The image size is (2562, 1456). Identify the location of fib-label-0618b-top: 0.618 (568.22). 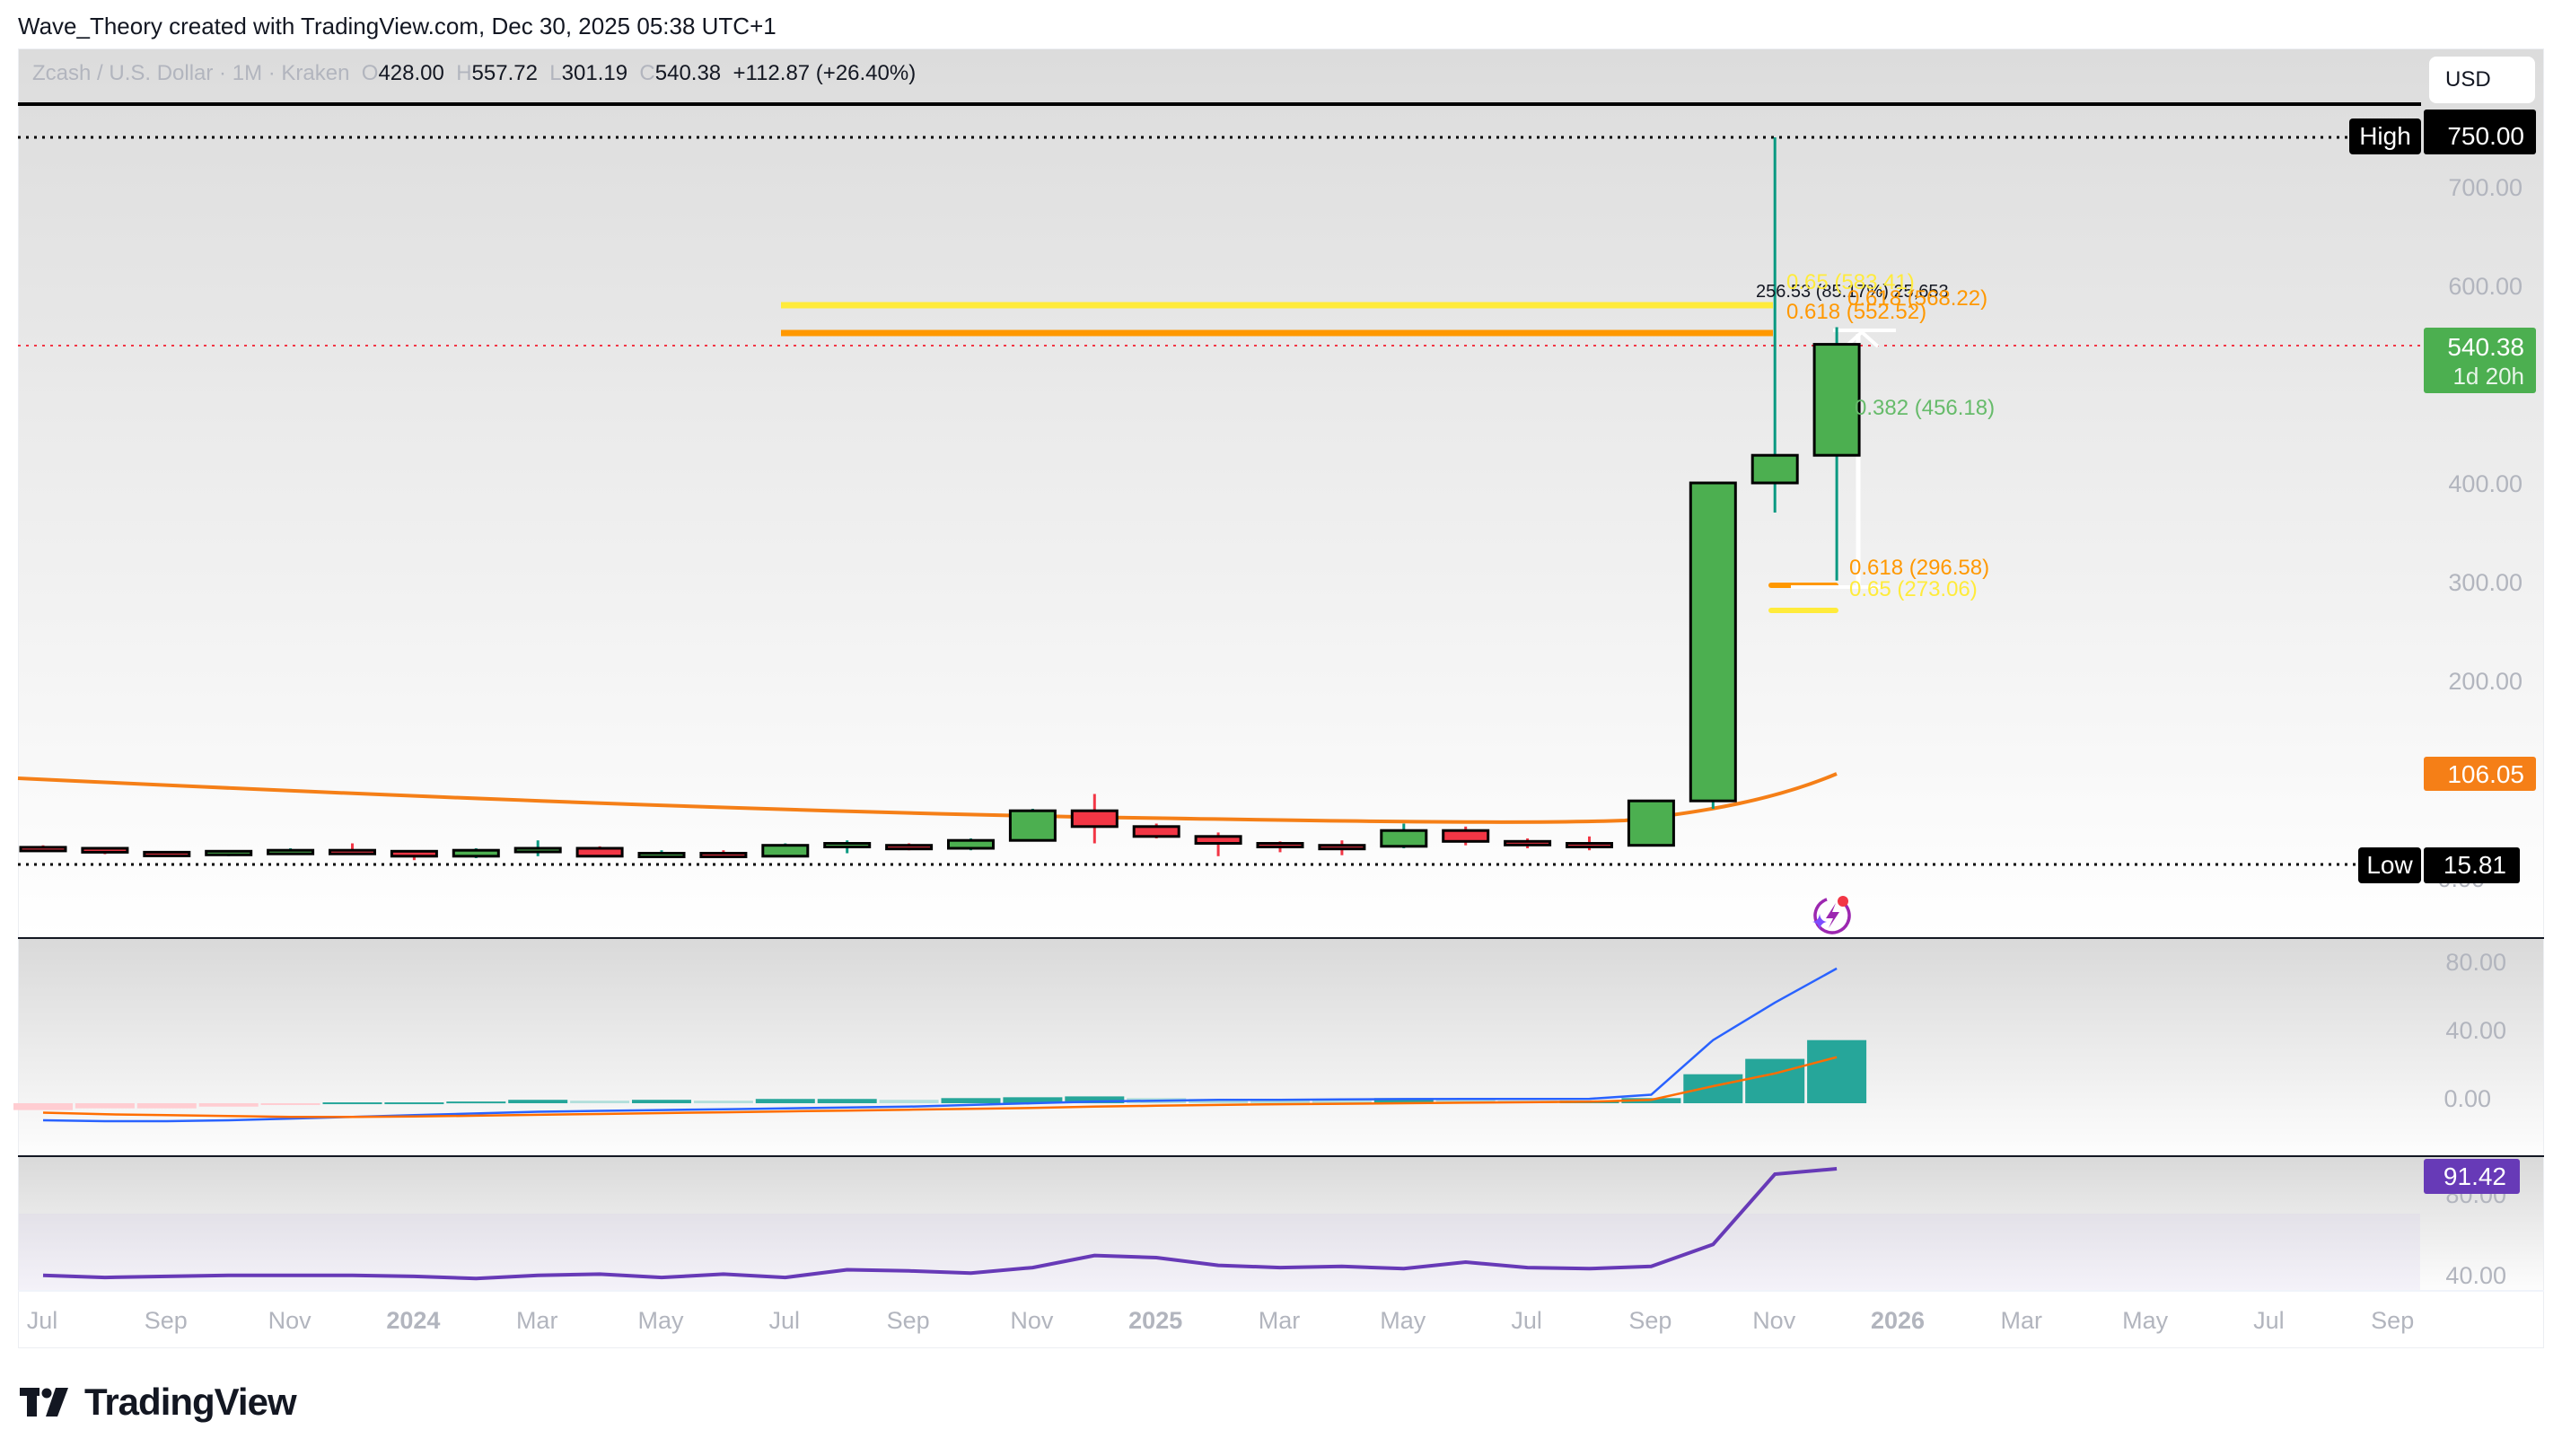
(1917, 298).